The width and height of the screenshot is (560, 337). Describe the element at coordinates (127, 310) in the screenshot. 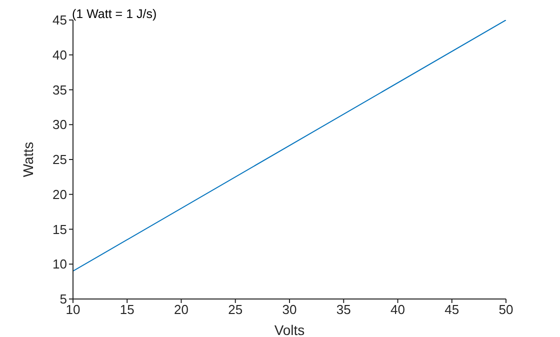

I see `x-tick-label: 15` at that location.